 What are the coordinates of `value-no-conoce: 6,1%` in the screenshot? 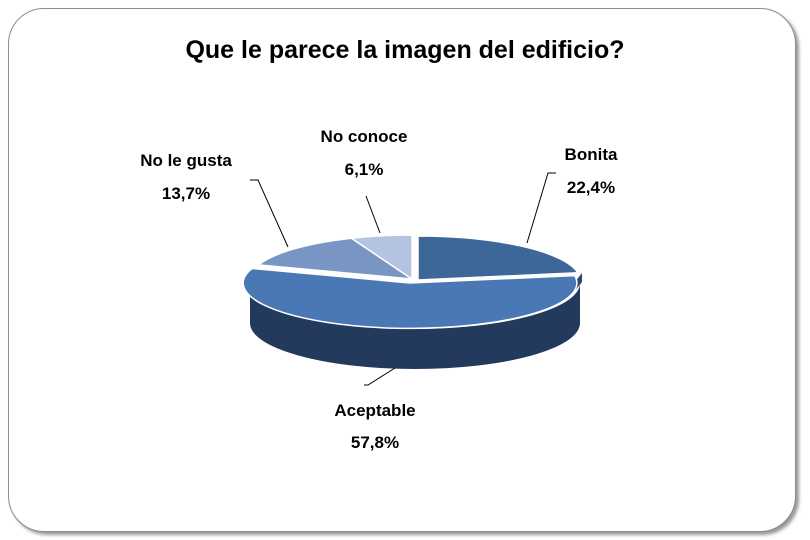 It's located at (364, 169).